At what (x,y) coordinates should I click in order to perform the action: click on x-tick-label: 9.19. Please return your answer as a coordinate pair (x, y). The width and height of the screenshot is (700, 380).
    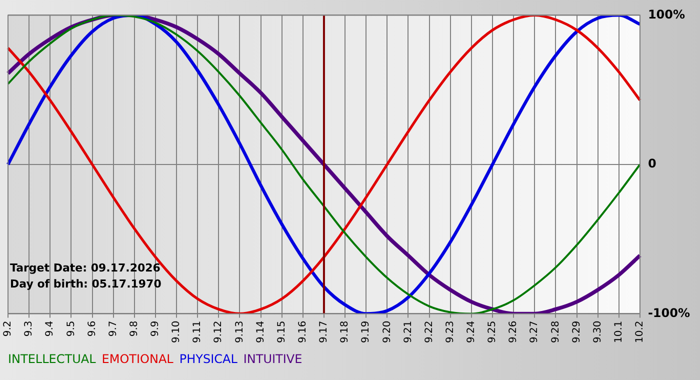
    Looking at the image, I should click on (366, 331).